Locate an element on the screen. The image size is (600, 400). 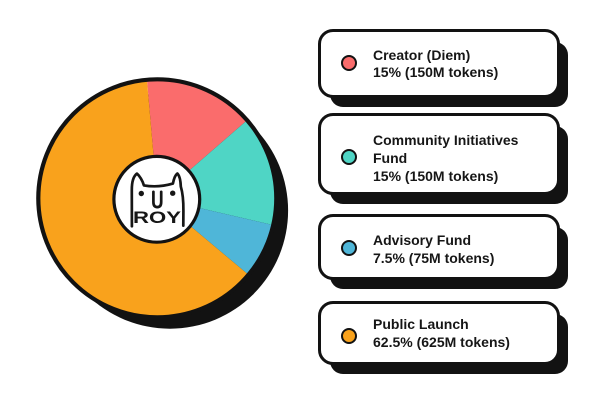
svg-text: ROY is located at coordinates (157, 217).